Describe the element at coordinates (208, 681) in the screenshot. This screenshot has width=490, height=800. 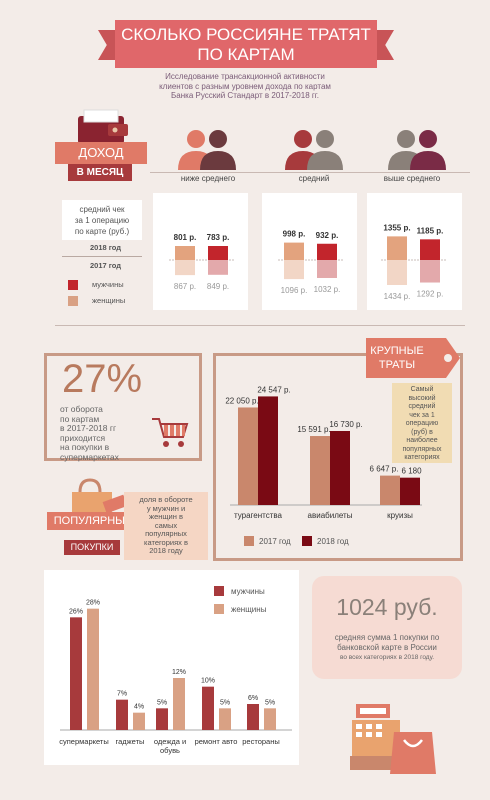
I see `bar-value-label: 10%` at that location.